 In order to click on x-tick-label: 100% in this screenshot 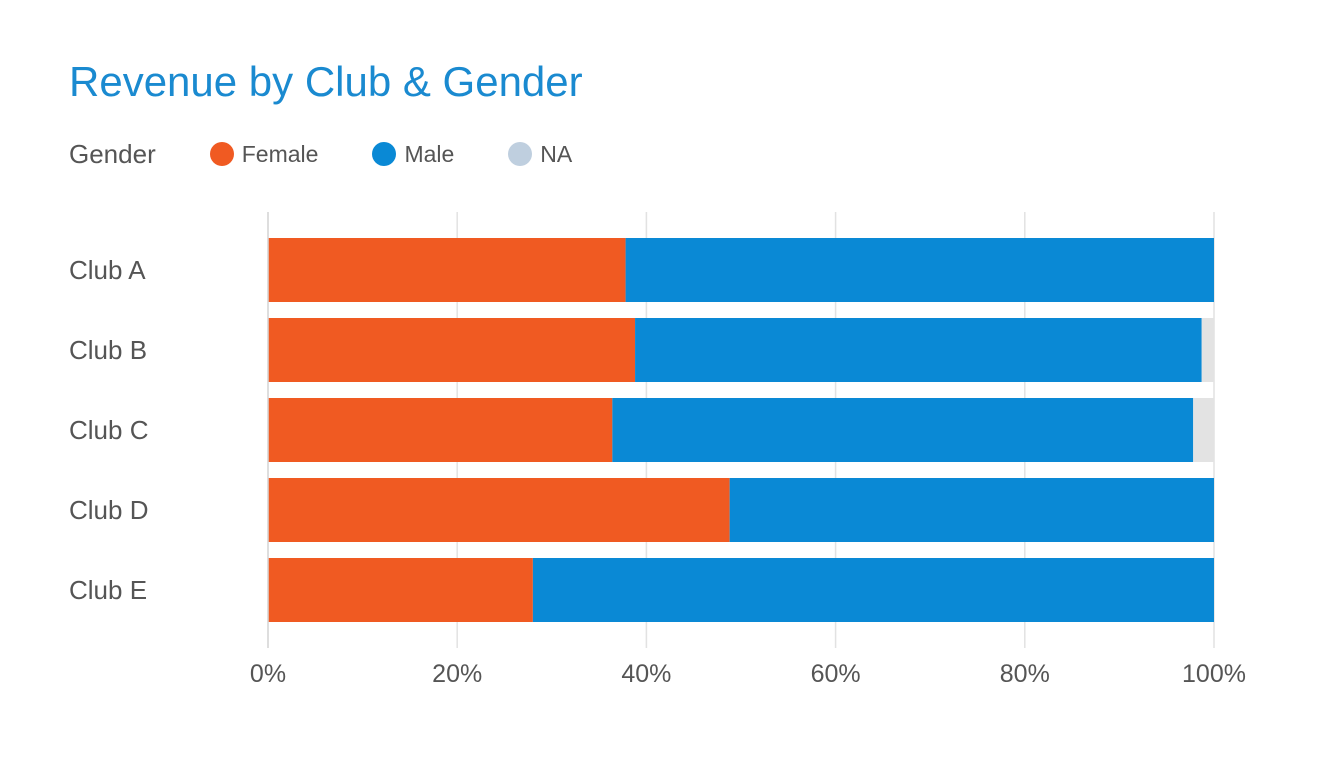, I will do `click(1214, 674)`.